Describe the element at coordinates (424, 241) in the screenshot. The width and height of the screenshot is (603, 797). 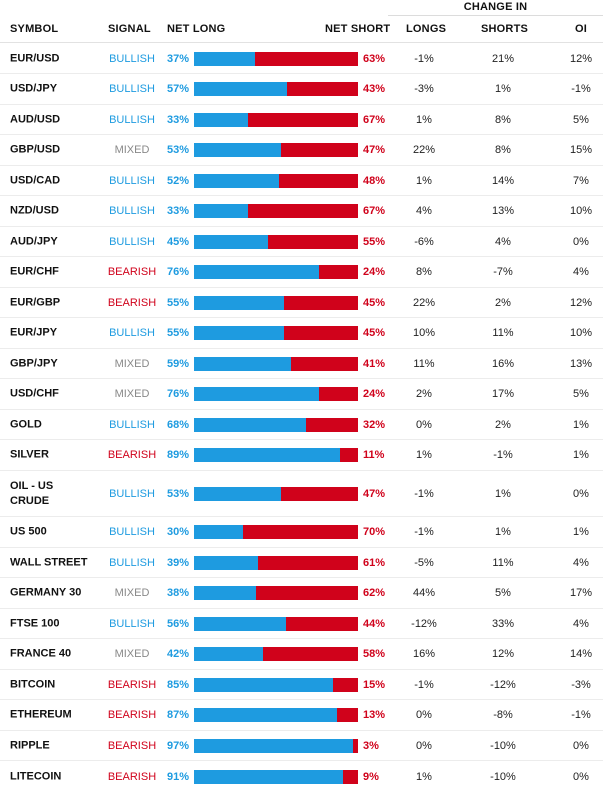
I see `longs-change-cell: -6%` at that location.